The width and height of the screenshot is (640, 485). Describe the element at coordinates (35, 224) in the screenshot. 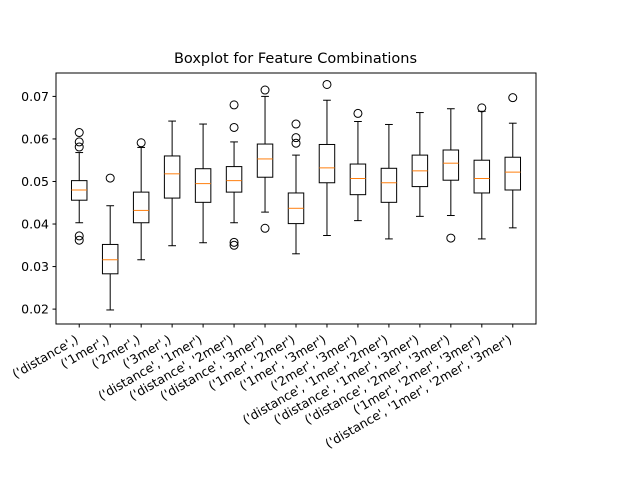

I see `y-tick-label: 0.04` at that location.